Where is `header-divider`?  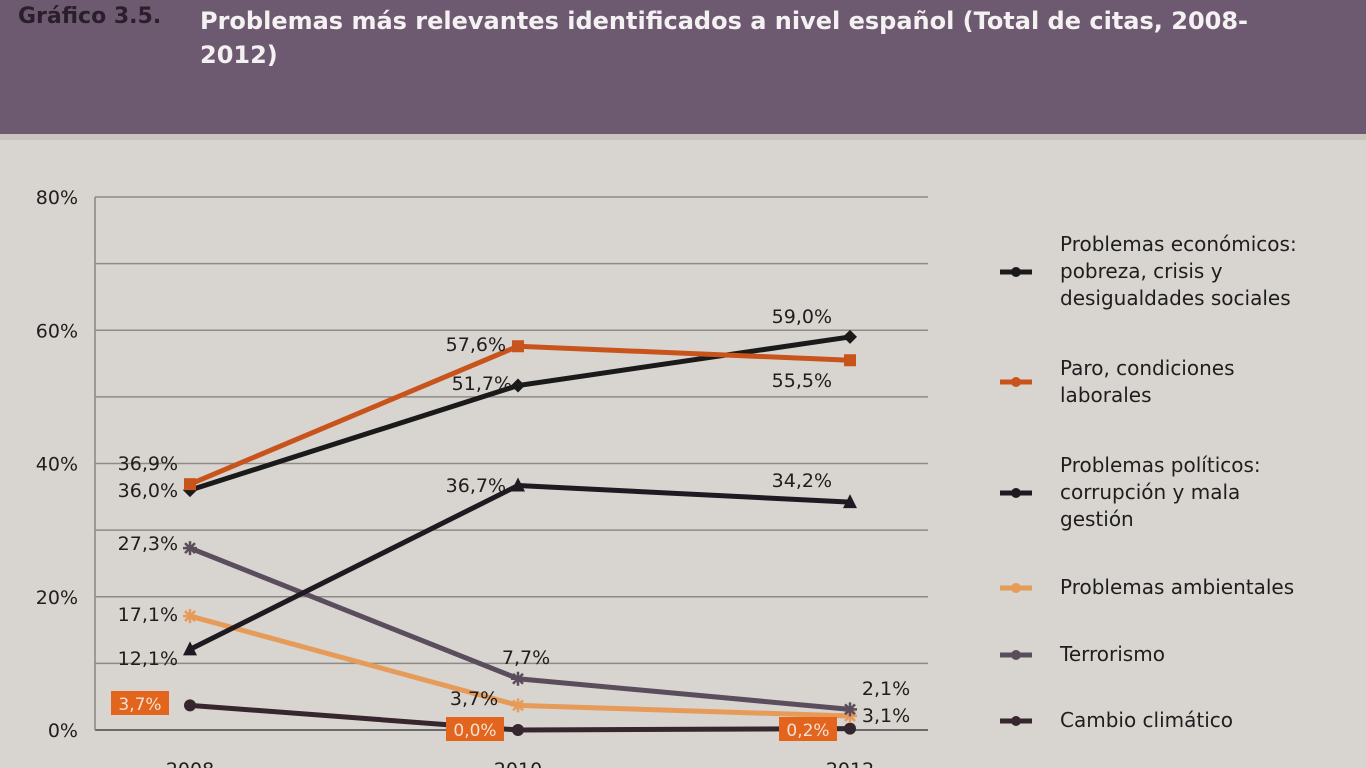 header-divider is located at coordinates (683, 137).